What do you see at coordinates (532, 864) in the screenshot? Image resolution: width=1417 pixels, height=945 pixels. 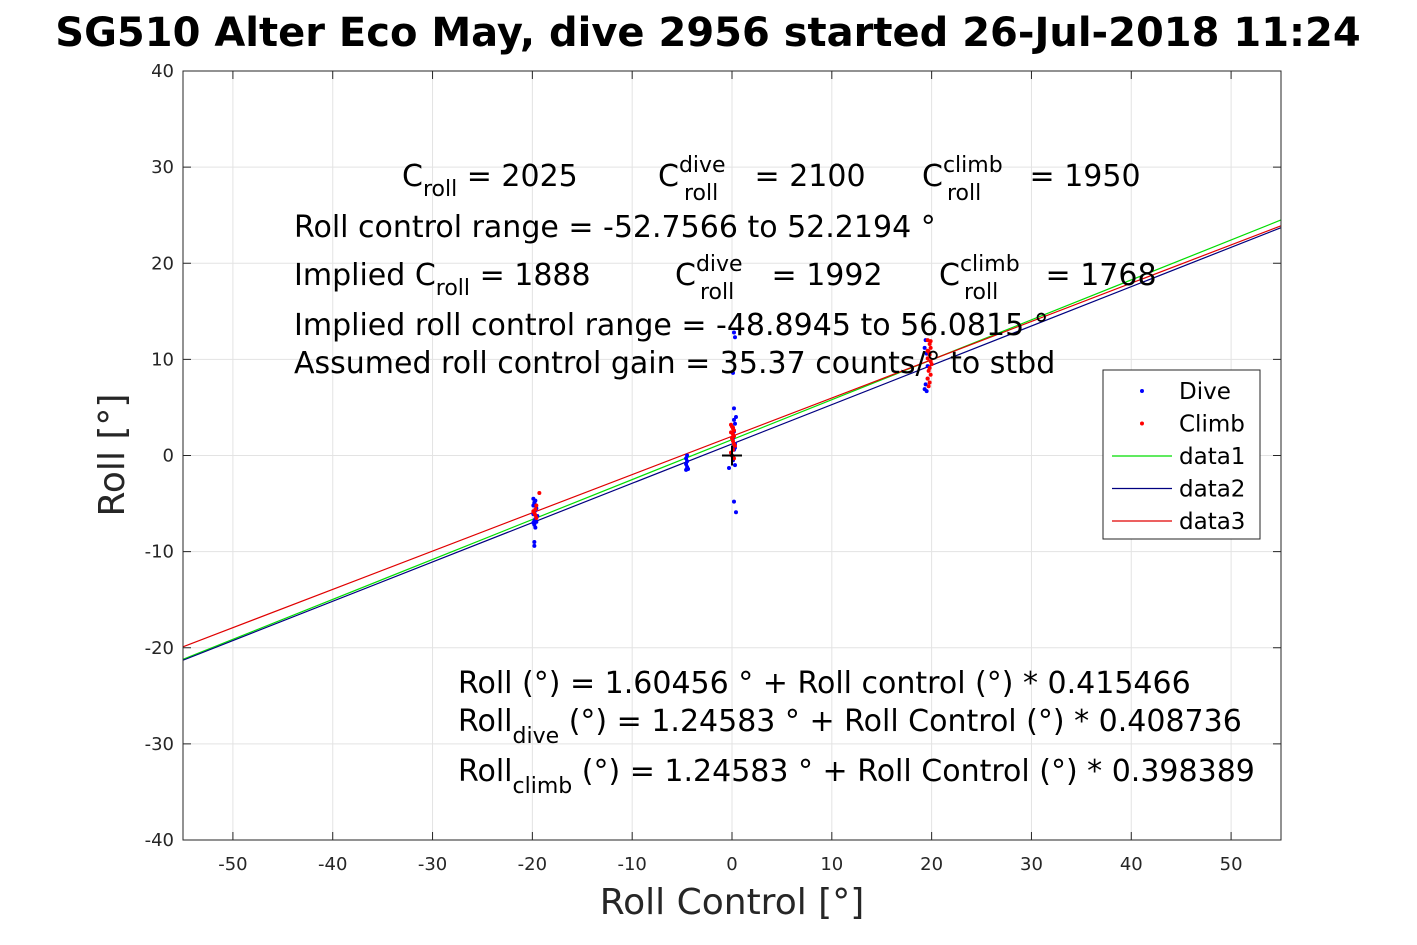 I see `x-tick-label: -20` at bounding box center [532, 864].